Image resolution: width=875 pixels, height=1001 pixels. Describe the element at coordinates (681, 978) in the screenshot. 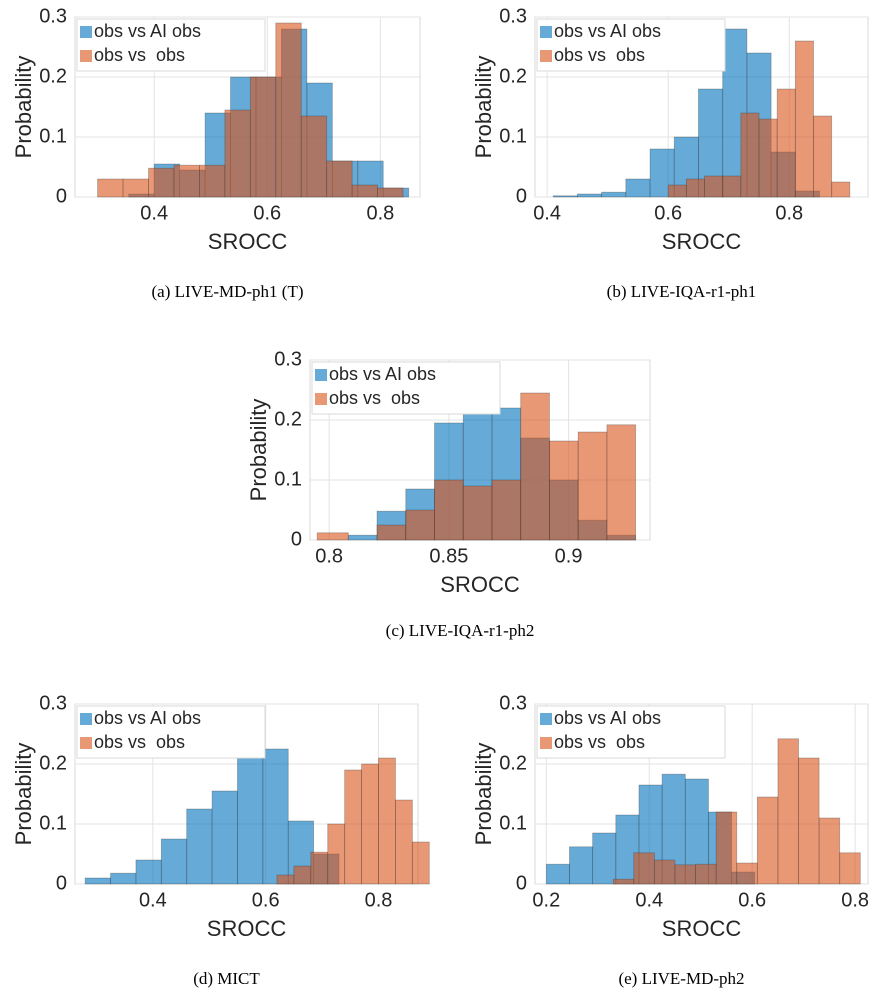

I see `caption: (e) LIVE-MD-ph2` at that location.